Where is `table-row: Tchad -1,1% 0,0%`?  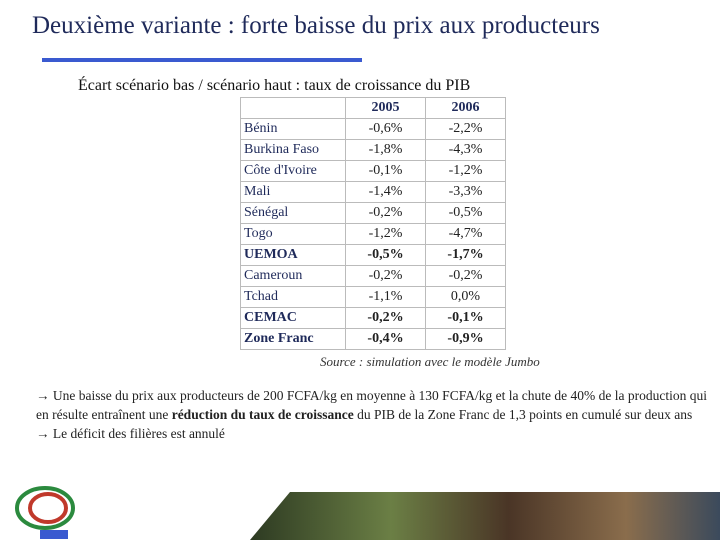 table-row: Tchad -1,1% 0,0% is located at coordinates (373, 297).